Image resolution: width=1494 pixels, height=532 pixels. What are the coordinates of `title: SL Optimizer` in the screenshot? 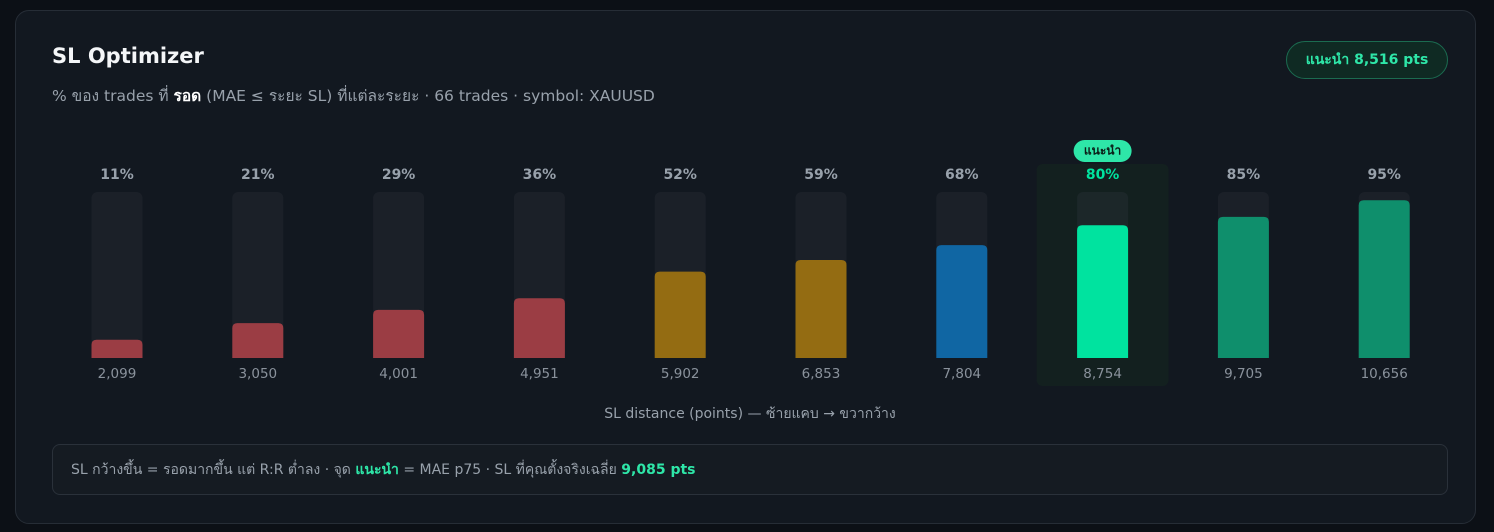 It's located at (128, 56).